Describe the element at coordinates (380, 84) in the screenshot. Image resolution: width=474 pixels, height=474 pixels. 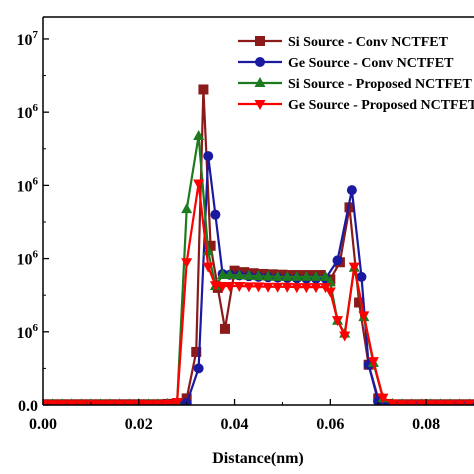
I see `legend-label: Si Source - Proposed NCTFET` at that location.